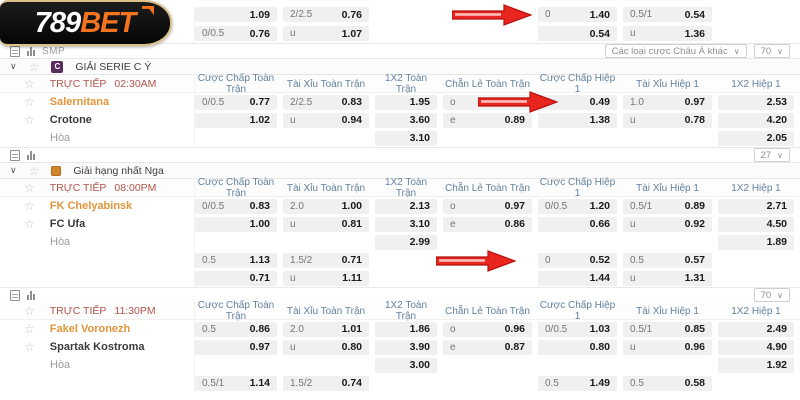 The image size is (800, 400). I want to click on odds-cell: 4.20, so click(756, 120).